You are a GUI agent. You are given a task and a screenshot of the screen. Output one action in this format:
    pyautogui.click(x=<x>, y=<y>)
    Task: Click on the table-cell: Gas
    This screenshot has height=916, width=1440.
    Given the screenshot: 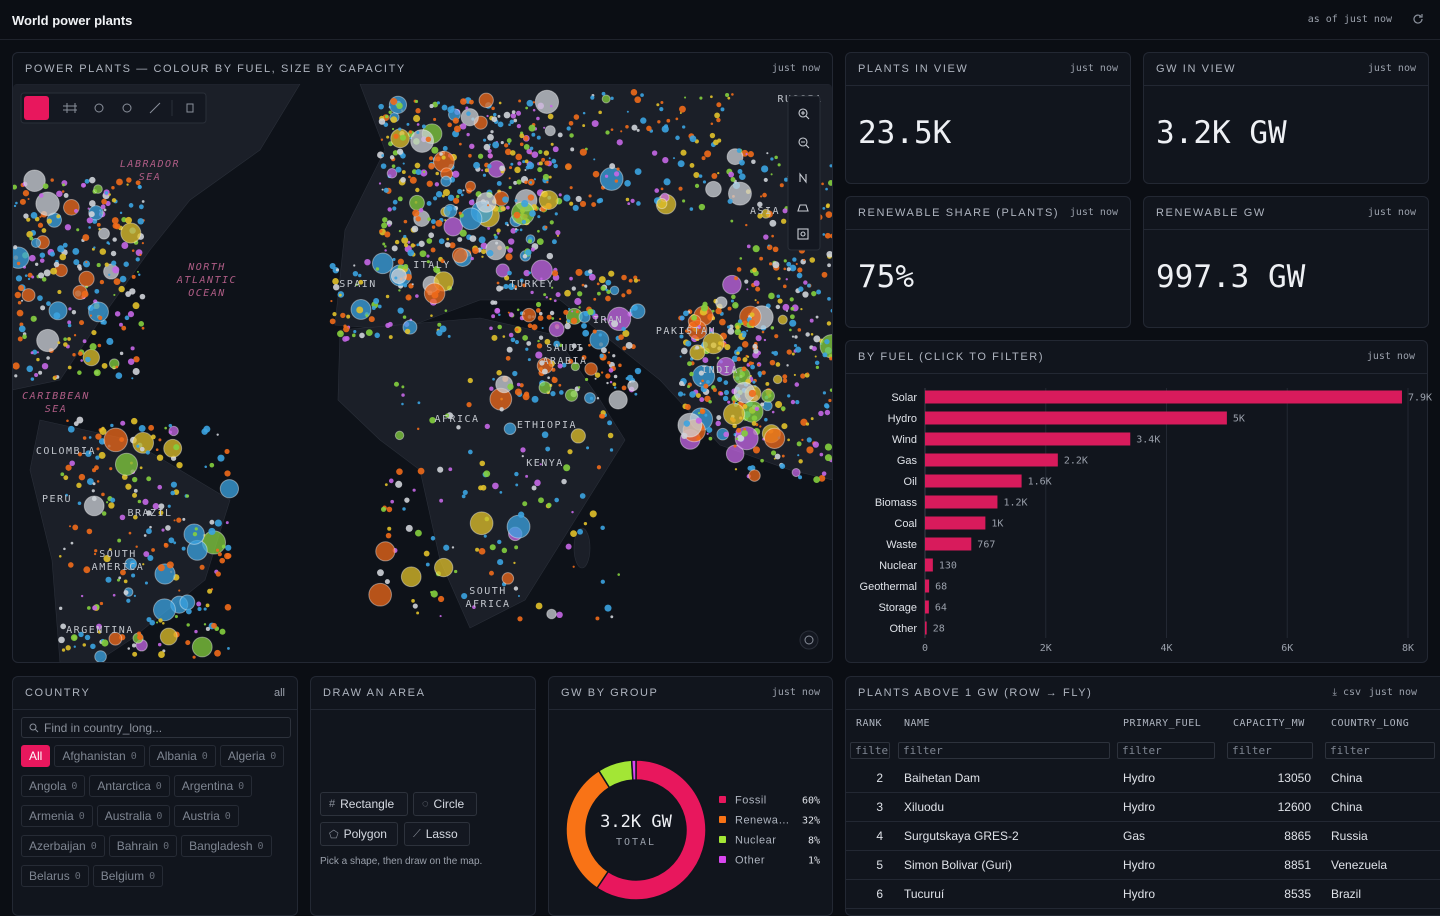 What is the action you would take?
    pyautogui.click(x=1134, y=836)
    